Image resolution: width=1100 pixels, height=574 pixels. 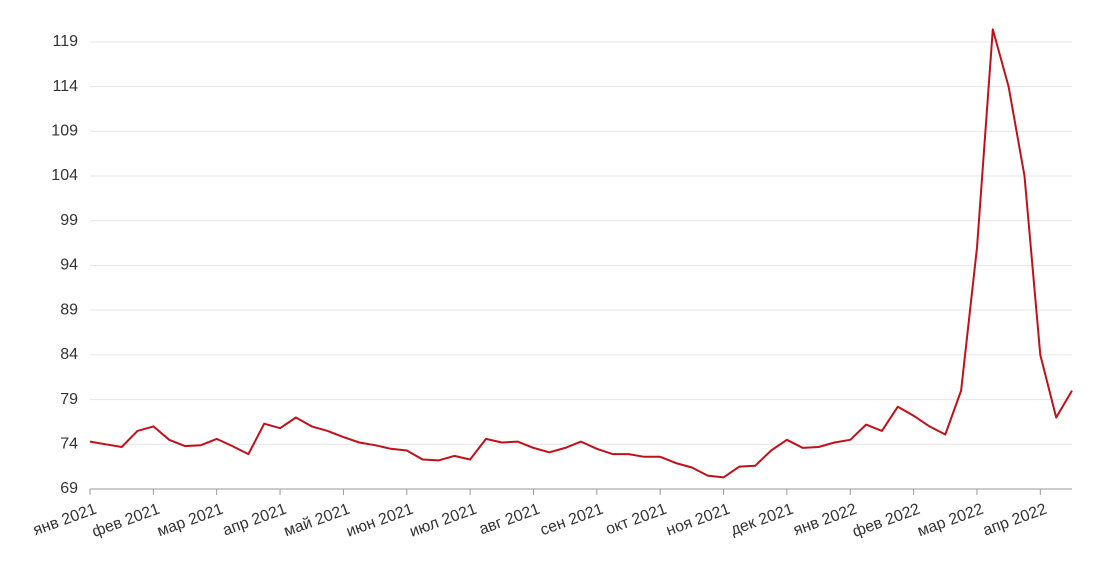 I want to click on y-tick-label: 84, so click(x=69, y=354).